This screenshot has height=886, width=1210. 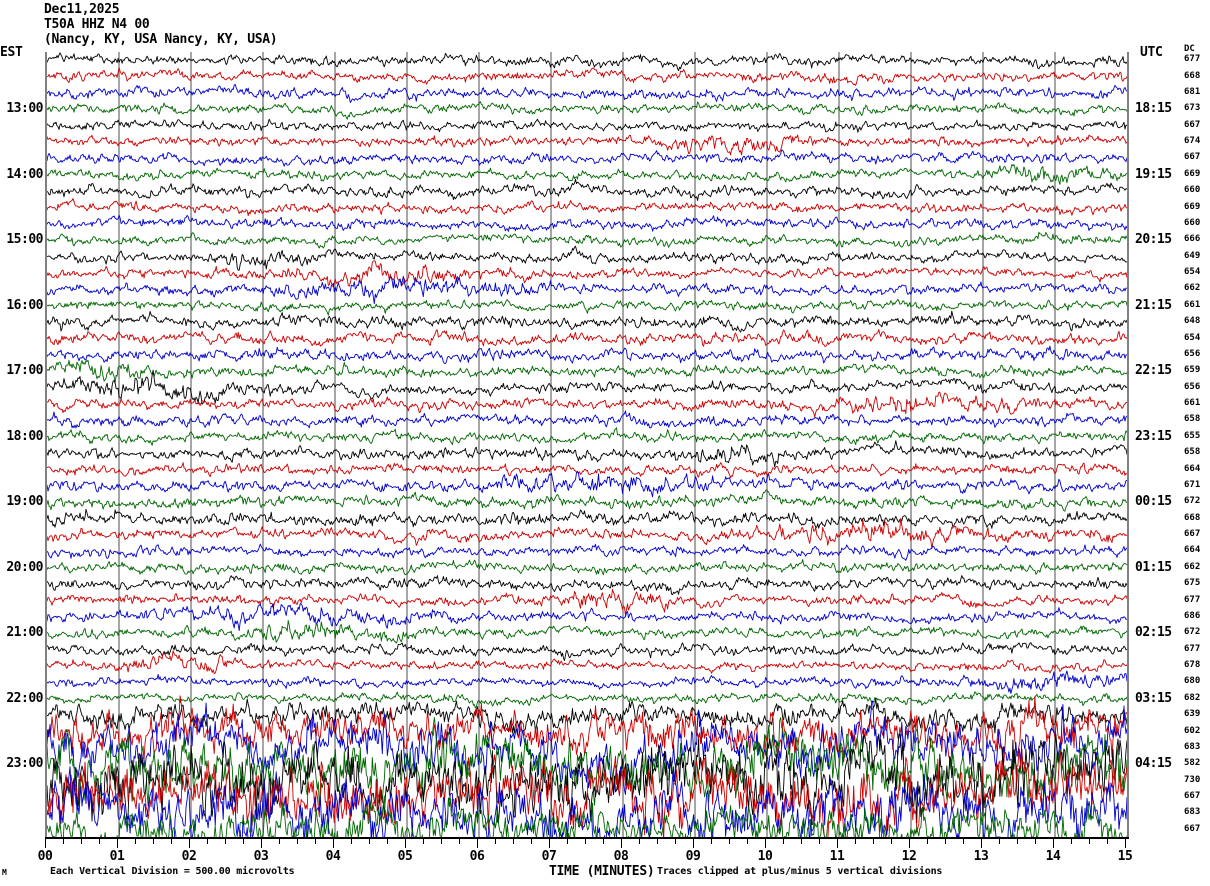 I want to click on x-axis-tick-label: 05, so click(x=405, y=856).